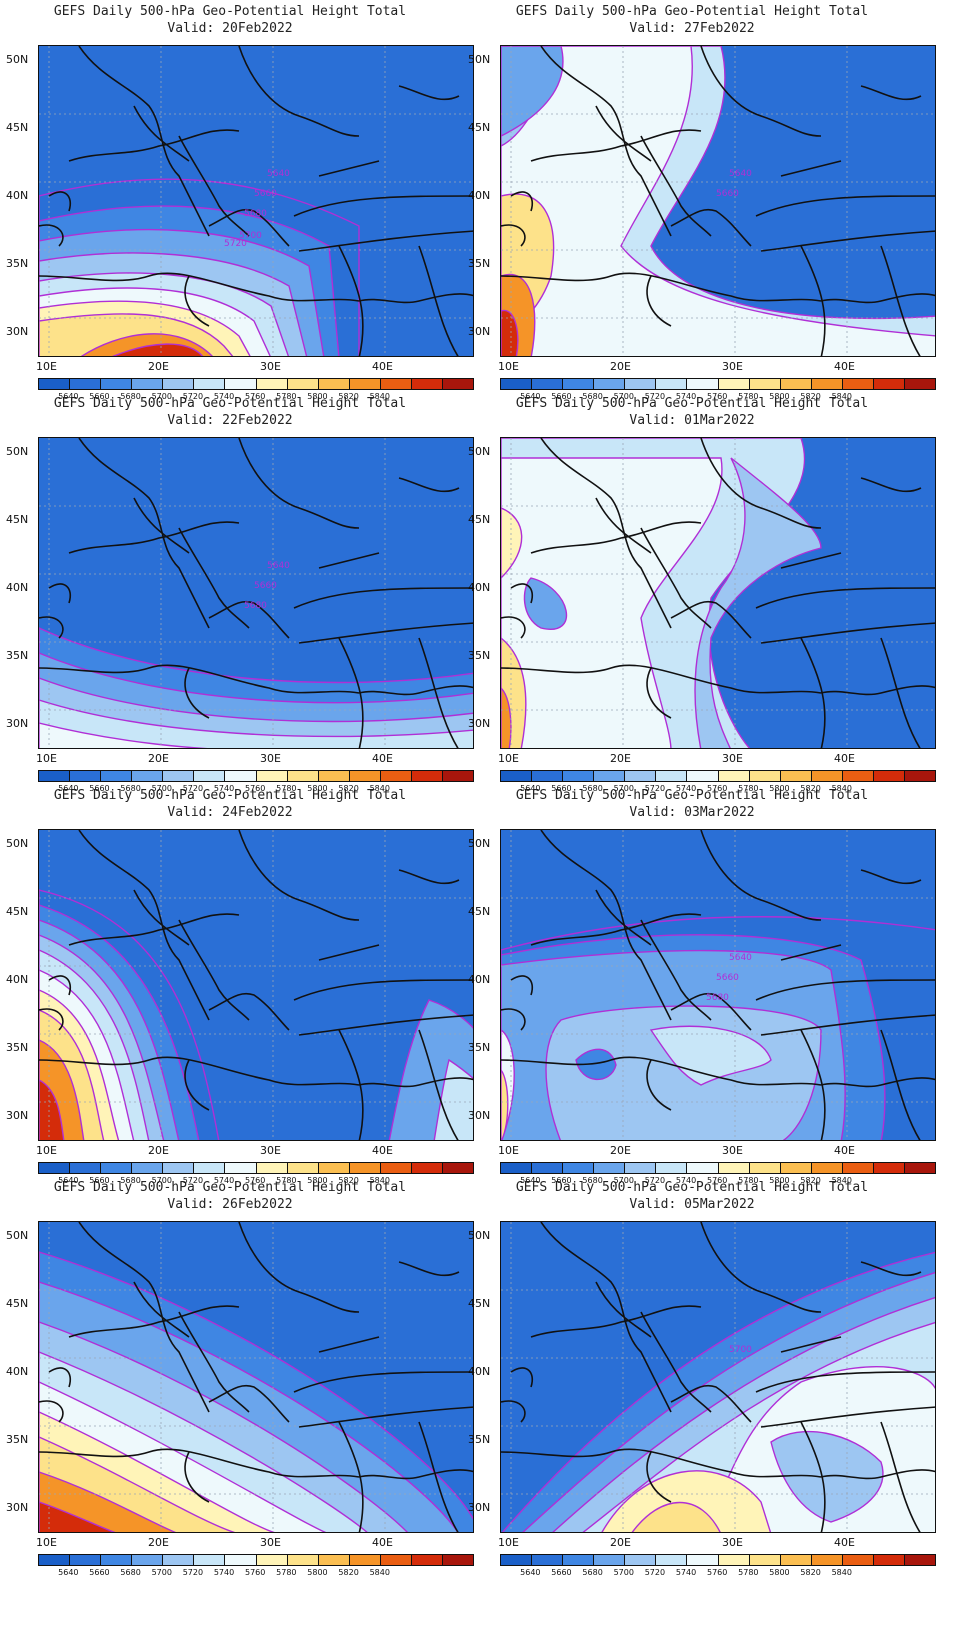  What do you see at coordinates (692, 420) in the screenshot?
I see `panel-valid-date: Valid: 01Mar2022` at bounding box center [692, 420].